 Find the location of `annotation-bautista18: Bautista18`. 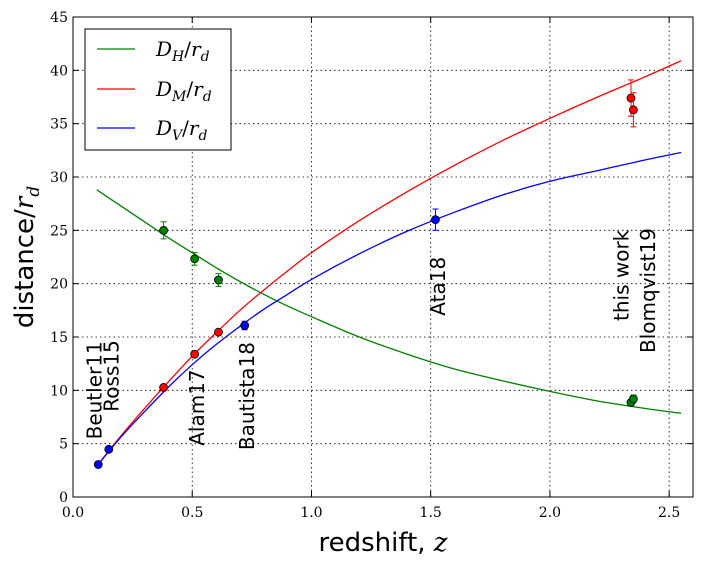

annotation-bautista18: Bautista18 is located at coordinates (247, 396).